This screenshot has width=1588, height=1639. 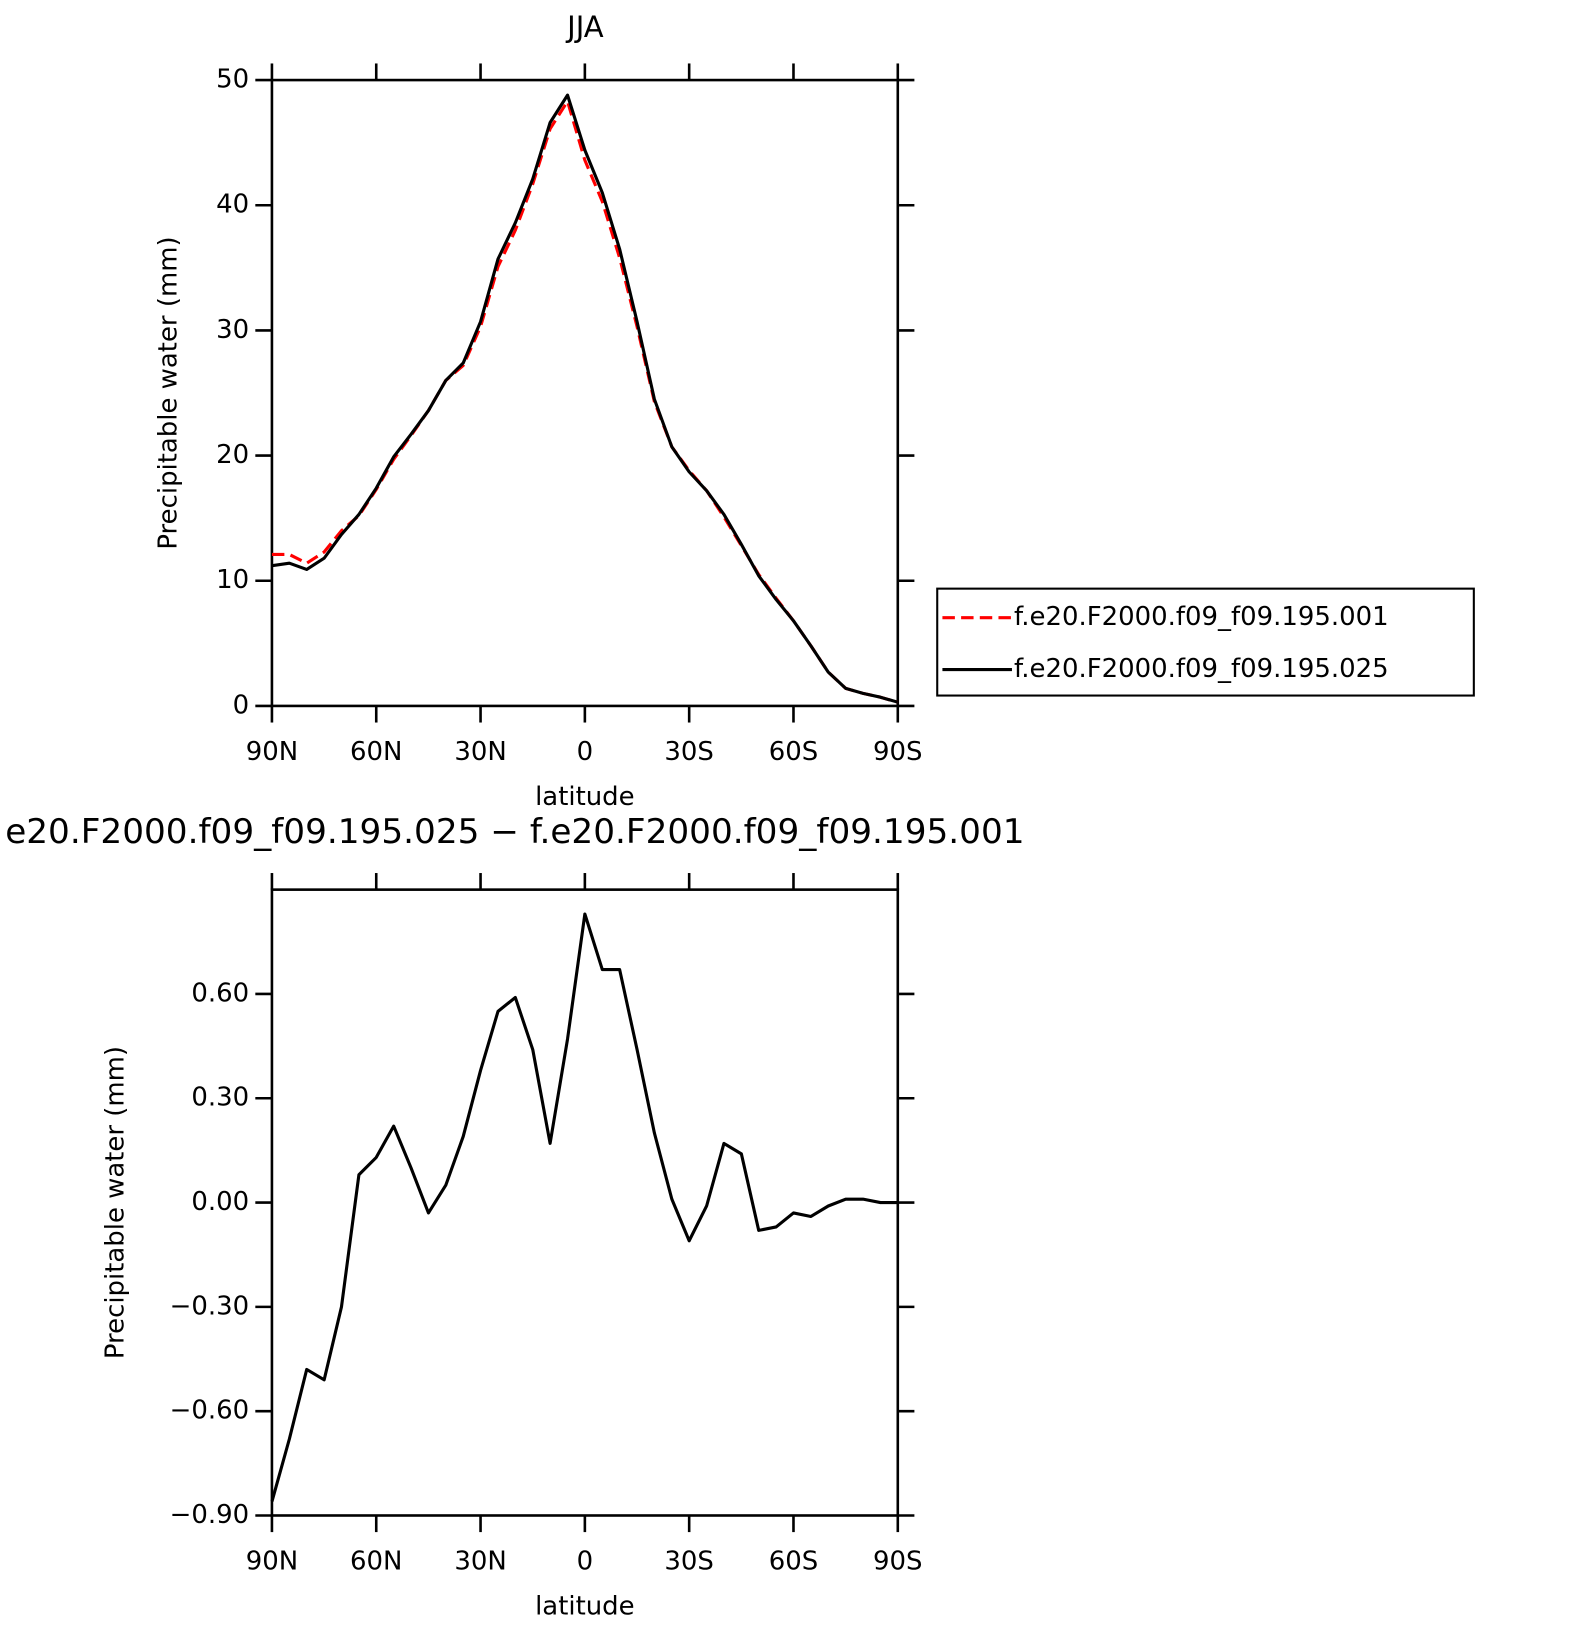 I want to click on y-tick-label: 40, so click(x=232, y=205).